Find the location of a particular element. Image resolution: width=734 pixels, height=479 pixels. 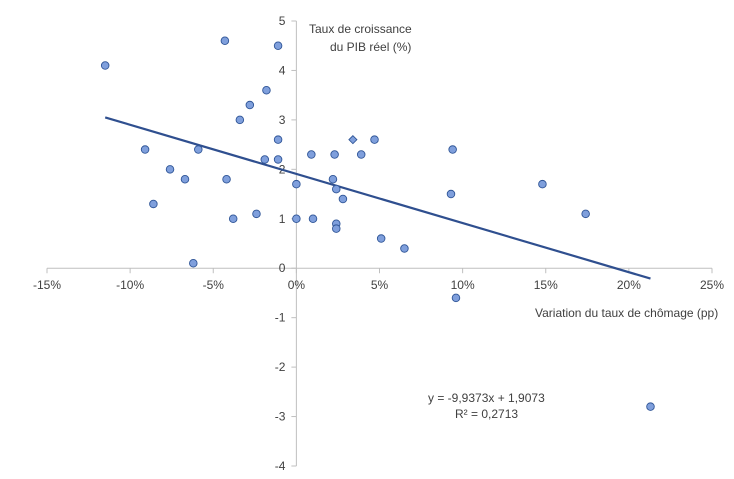

x-tick-label: 0% is located at coordinates (297, 285).